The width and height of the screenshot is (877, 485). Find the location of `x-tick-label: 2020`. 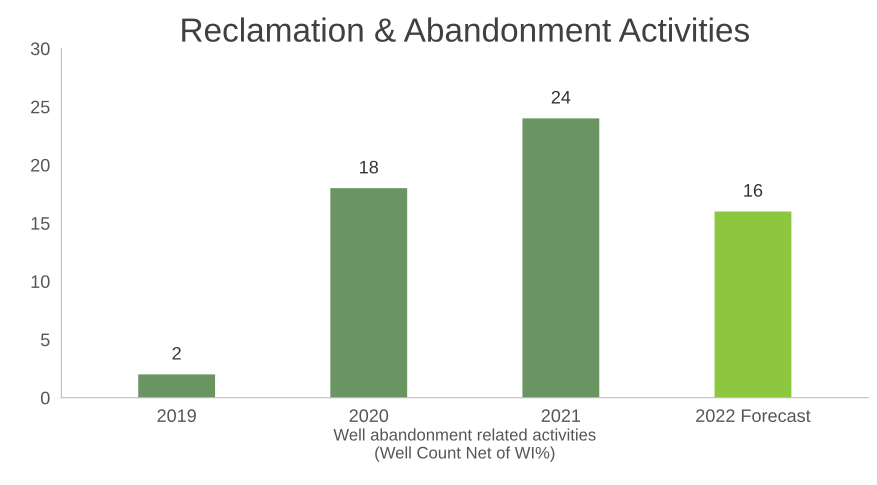

x-tick-label: 2020 is located at coordinates (369, 415).